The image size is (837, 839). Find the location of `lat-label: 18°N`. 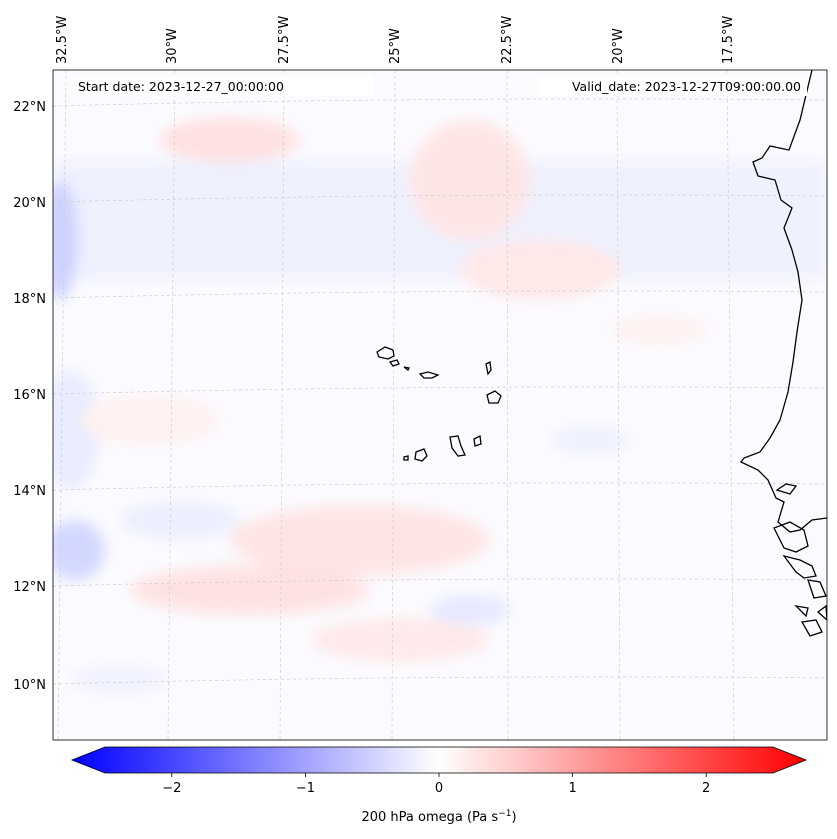

lat-label: 18°N is located at coordinates (29, 299).